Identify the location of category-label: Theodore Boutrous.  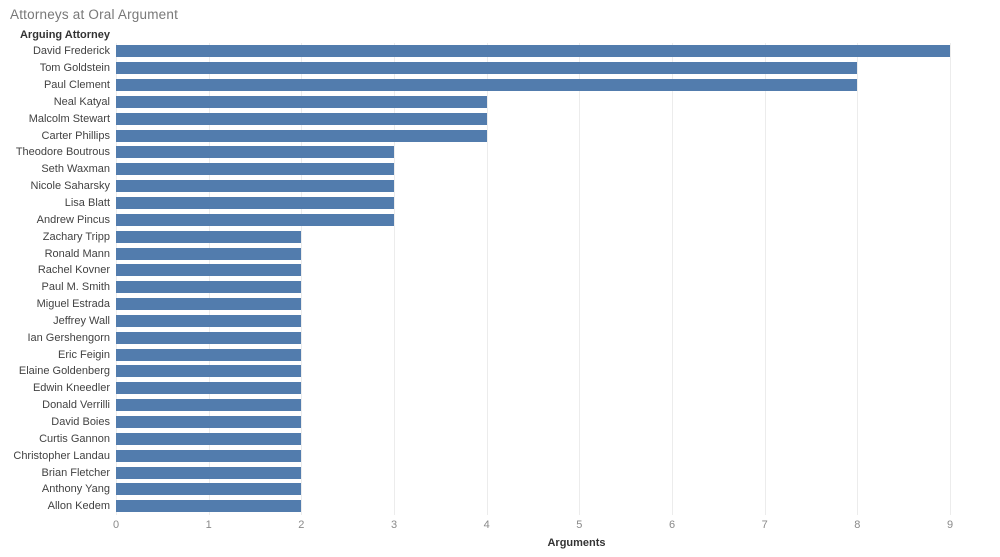
(62, 152).